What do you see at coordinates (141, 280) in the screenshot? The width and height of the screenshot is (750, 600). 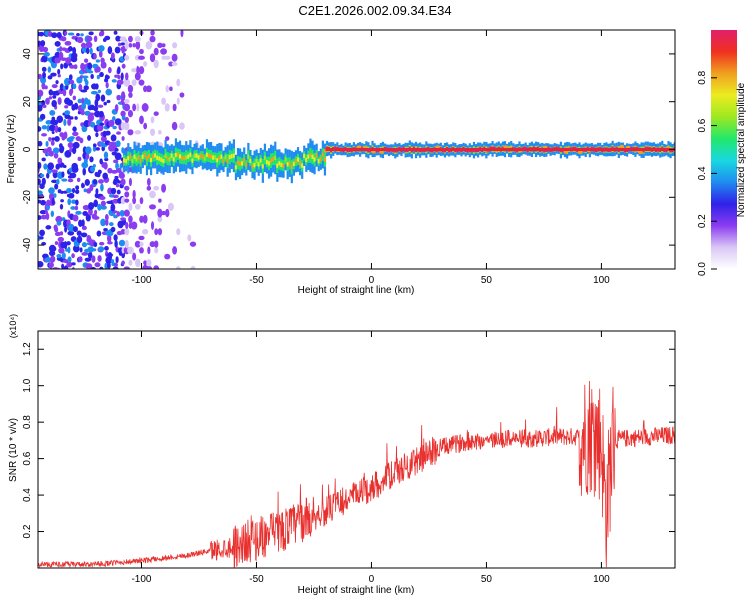 I see `x-tick-label: -100` at bounding box center [141, 280].